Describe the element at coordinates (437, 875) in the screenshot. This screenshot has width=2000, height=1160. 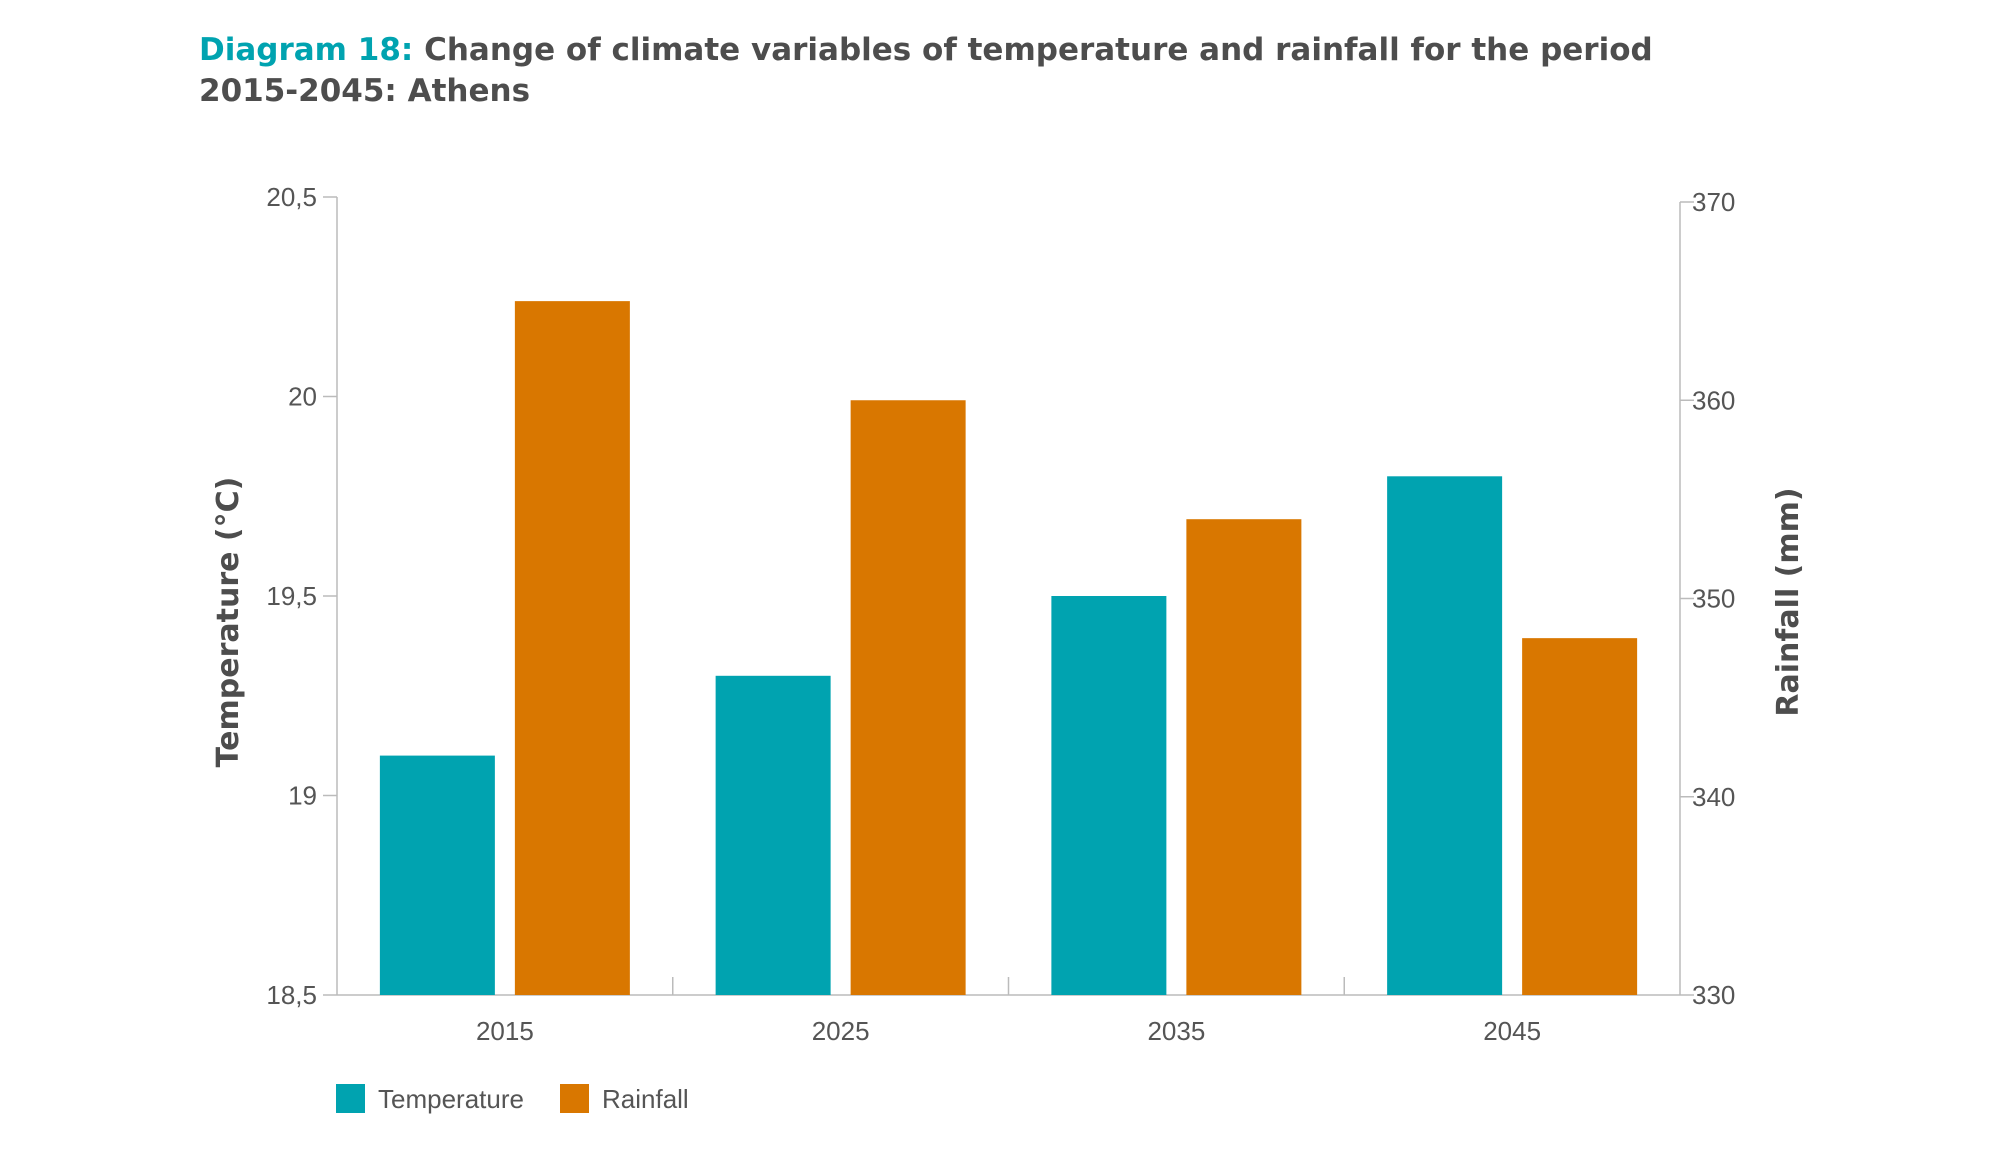
I see `bar-temperature-2015` at that location.